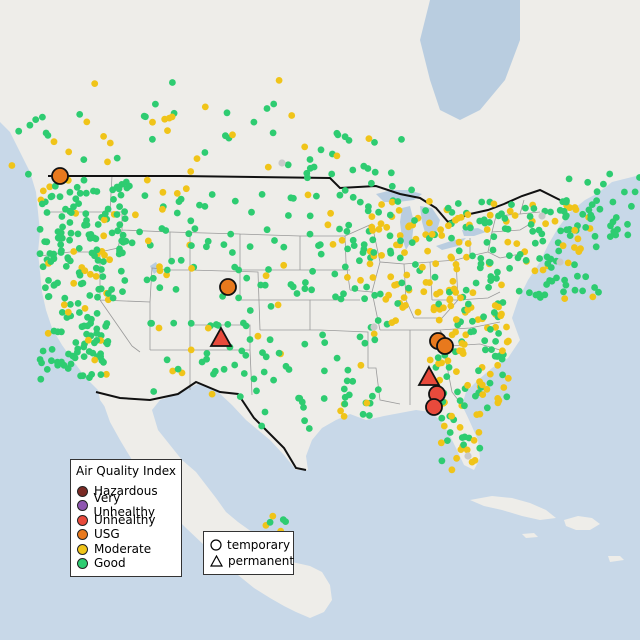 Image resolution: width=640 pixels, height=640 pixels. Describe the element at coordinates (582, 523) in the screenshot. I see `hispaniola-land` at that location.